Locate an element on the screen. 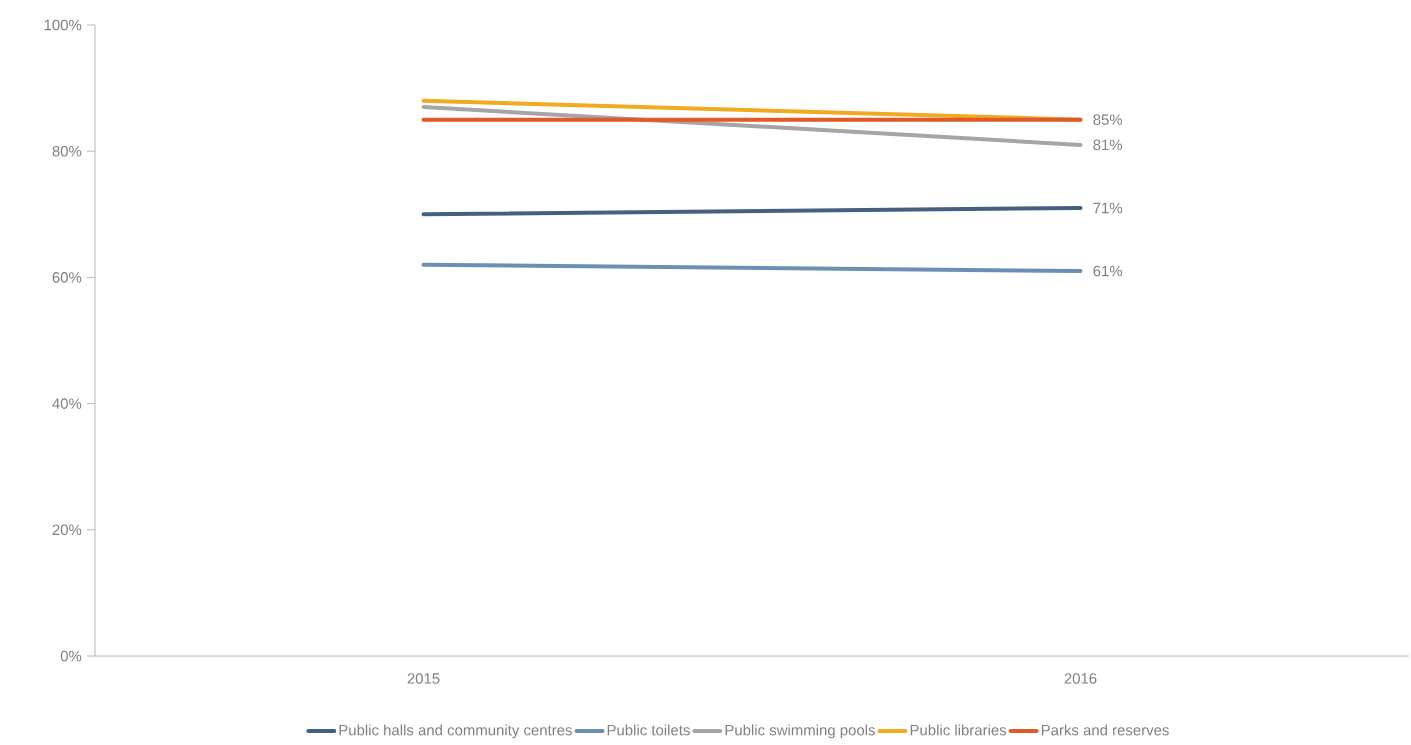 This screenshot has height=745, width=1411. legend-label: Public halls and community centres is located at coordinates (455, 731).